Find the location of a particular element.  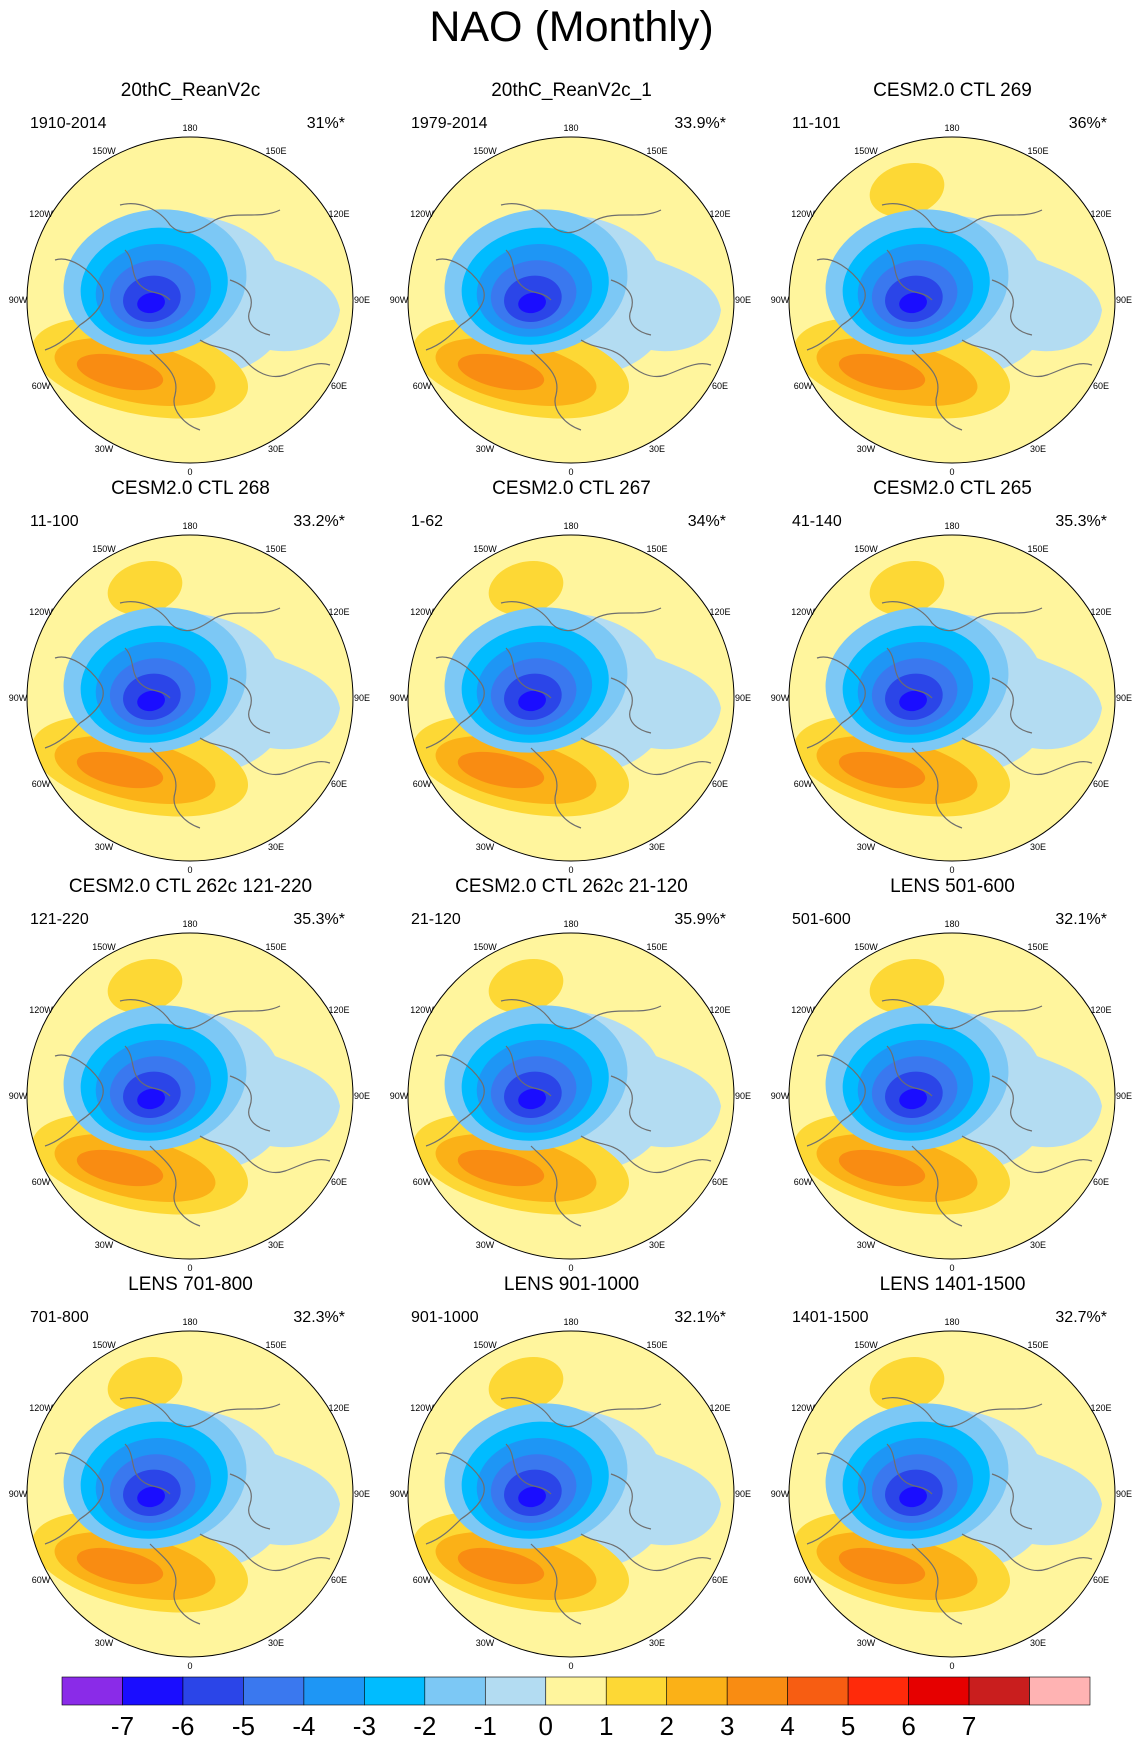

panel-years: 1979-2014 is located at coordinates (449, 123).